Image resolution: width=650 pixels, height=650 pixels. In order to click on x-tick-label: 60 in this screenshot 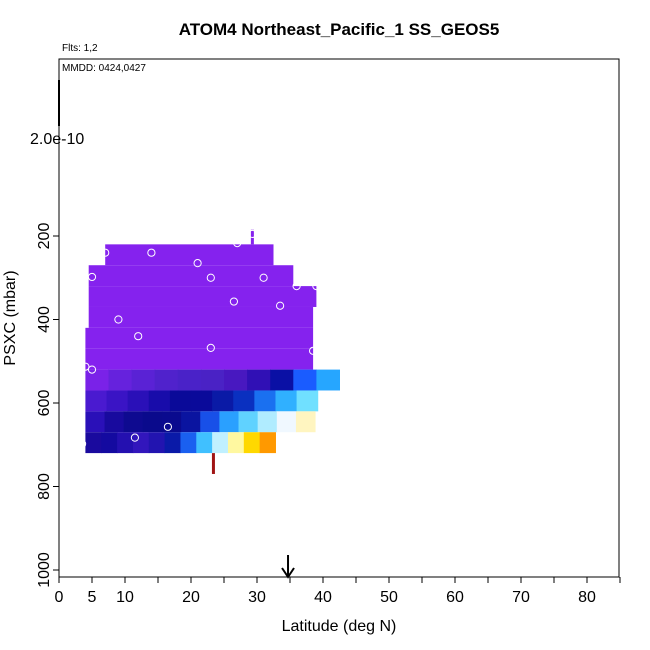, I will do `click(455, 597)`.